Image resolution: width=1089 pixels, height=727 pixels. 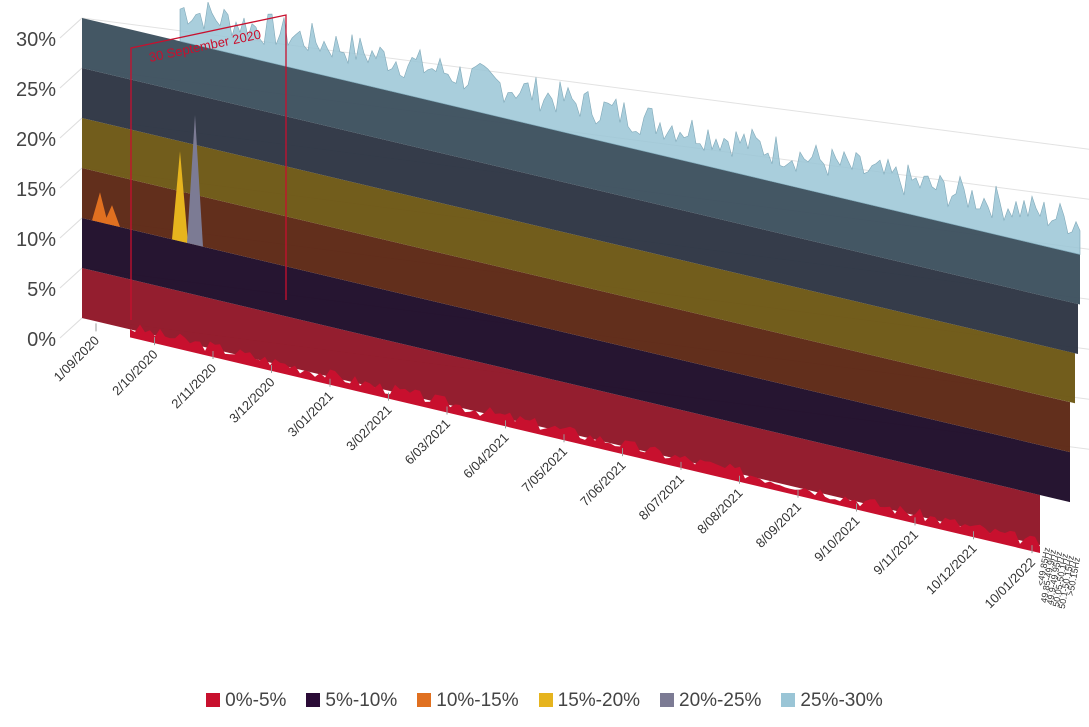 What do you see at coordinates (77, 359) in the screenshot?
I see `x-tick-label: 1/09/2020` at bounding box center [77, 359].